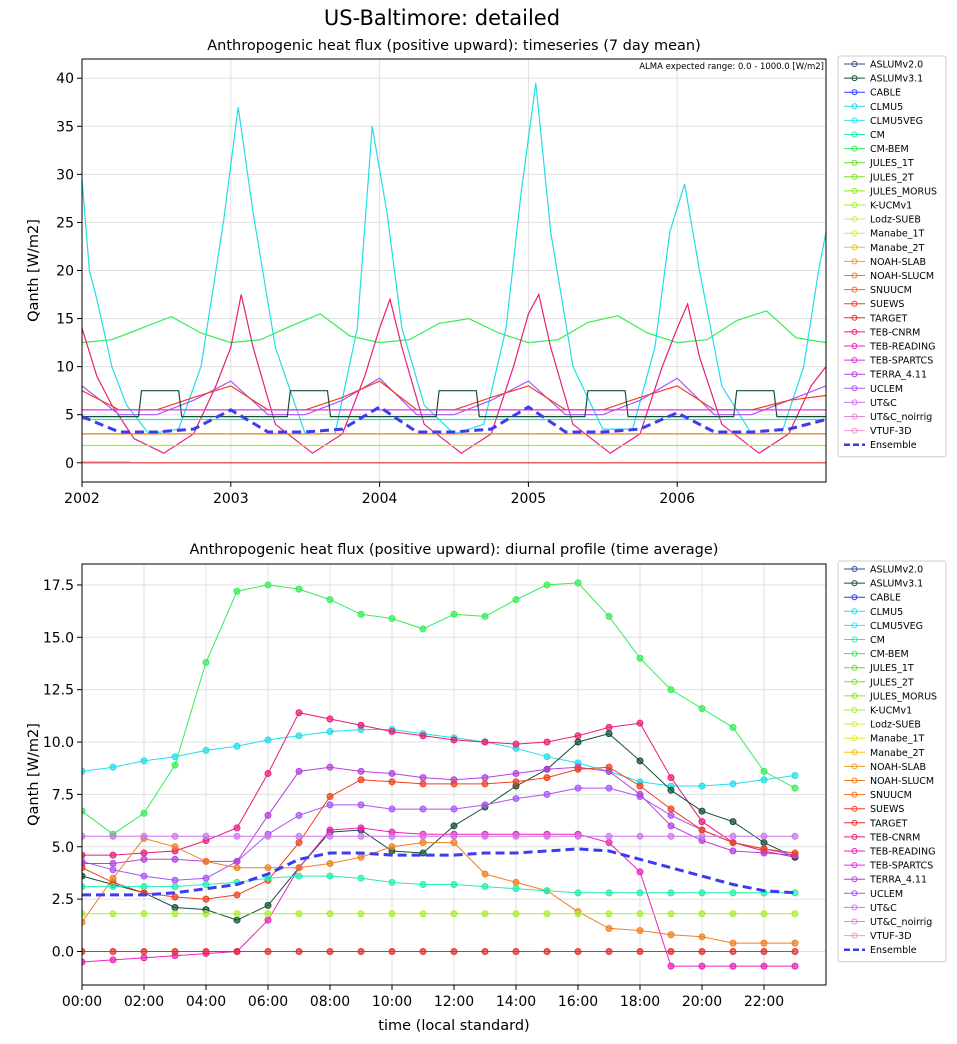 The width and height of the screenshot is (957, 1044). I want to click on legend-label: CABLE, so click(885, 598).